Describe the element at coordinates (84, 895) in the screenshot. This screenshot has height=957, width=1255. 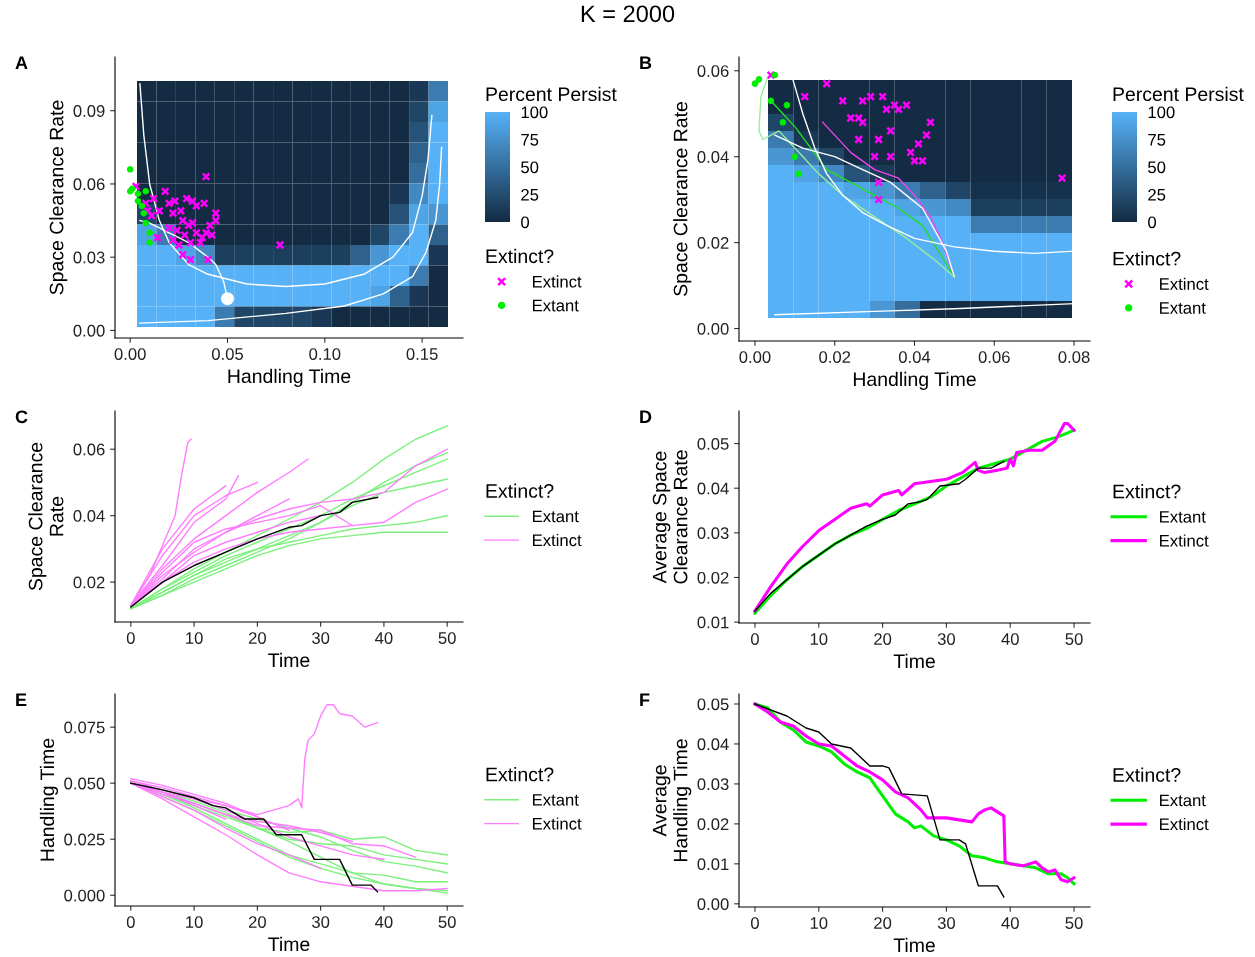
I see `y-tick-label: 0.000` at that location.